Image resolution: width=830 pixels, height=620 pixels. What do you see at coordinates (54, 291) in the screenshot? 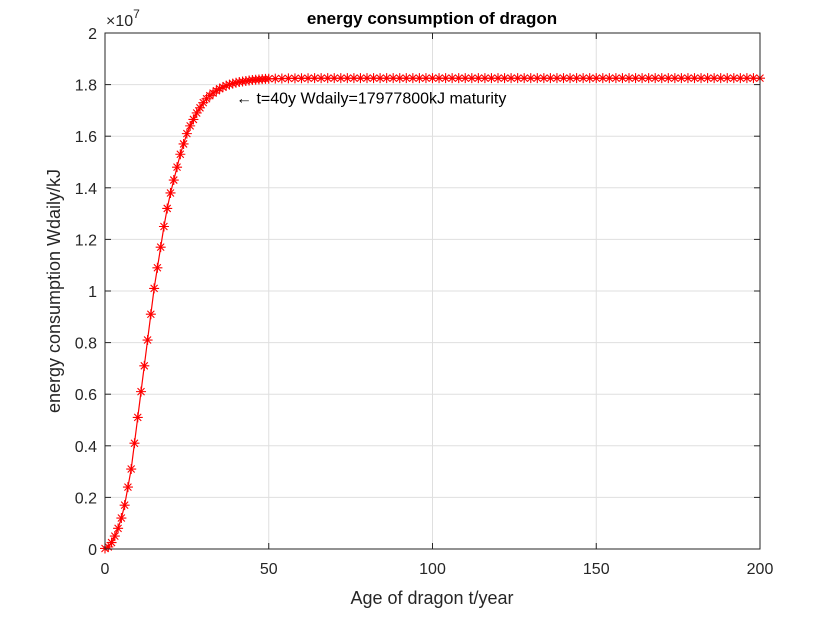
I see `y-axis-label: energy consumption Wdaily/kJ` at bounding box center [54, 291].